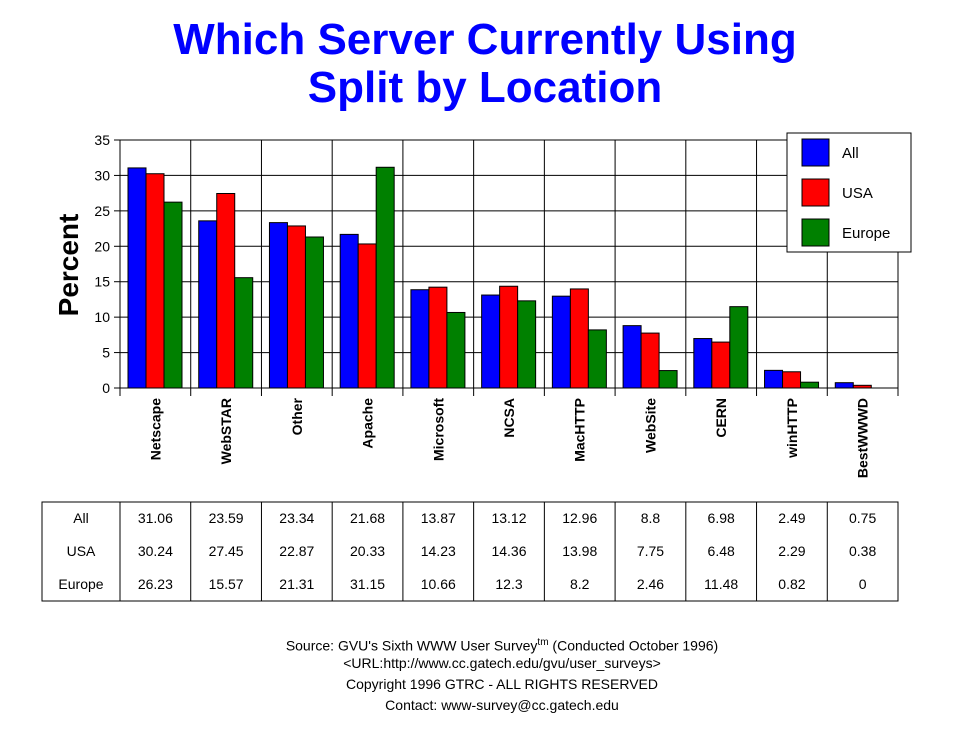  Describe the element at coordinates (155, 429) in the screenshot. I see `x-tick-label: Netscape` at that location.